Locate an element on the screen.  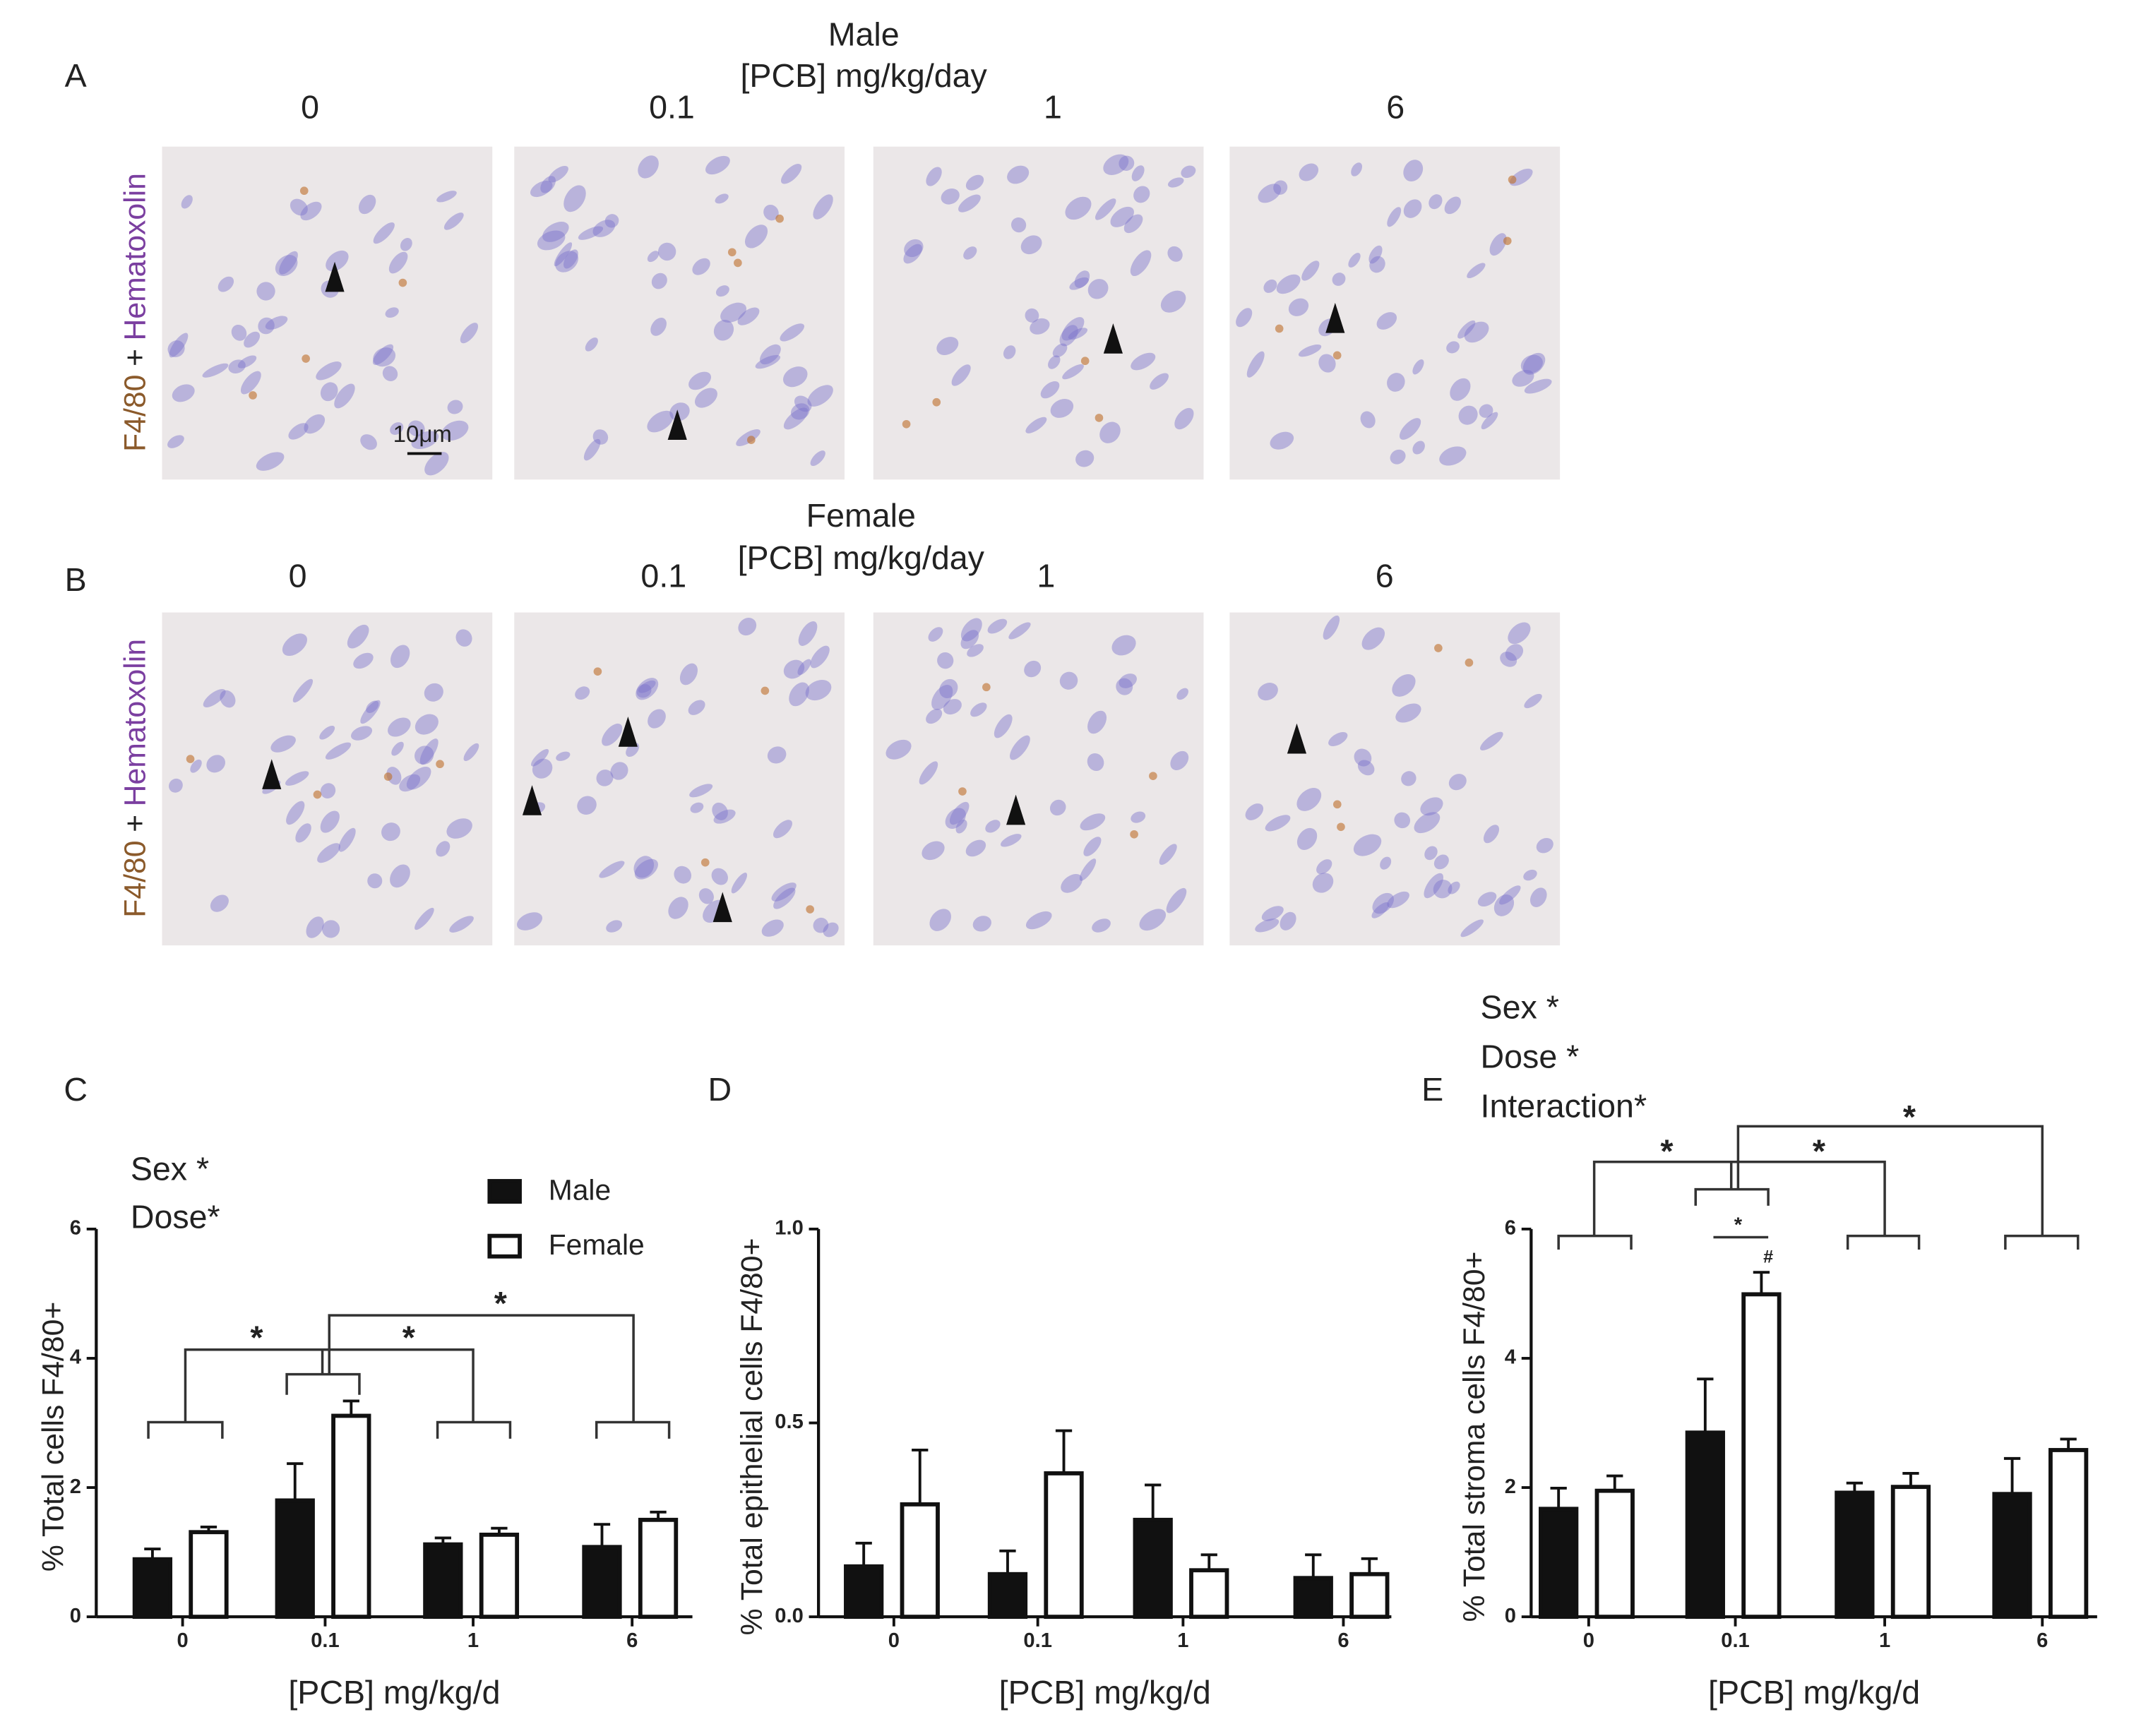
group-title: Male is located at coordinates (864, 34).